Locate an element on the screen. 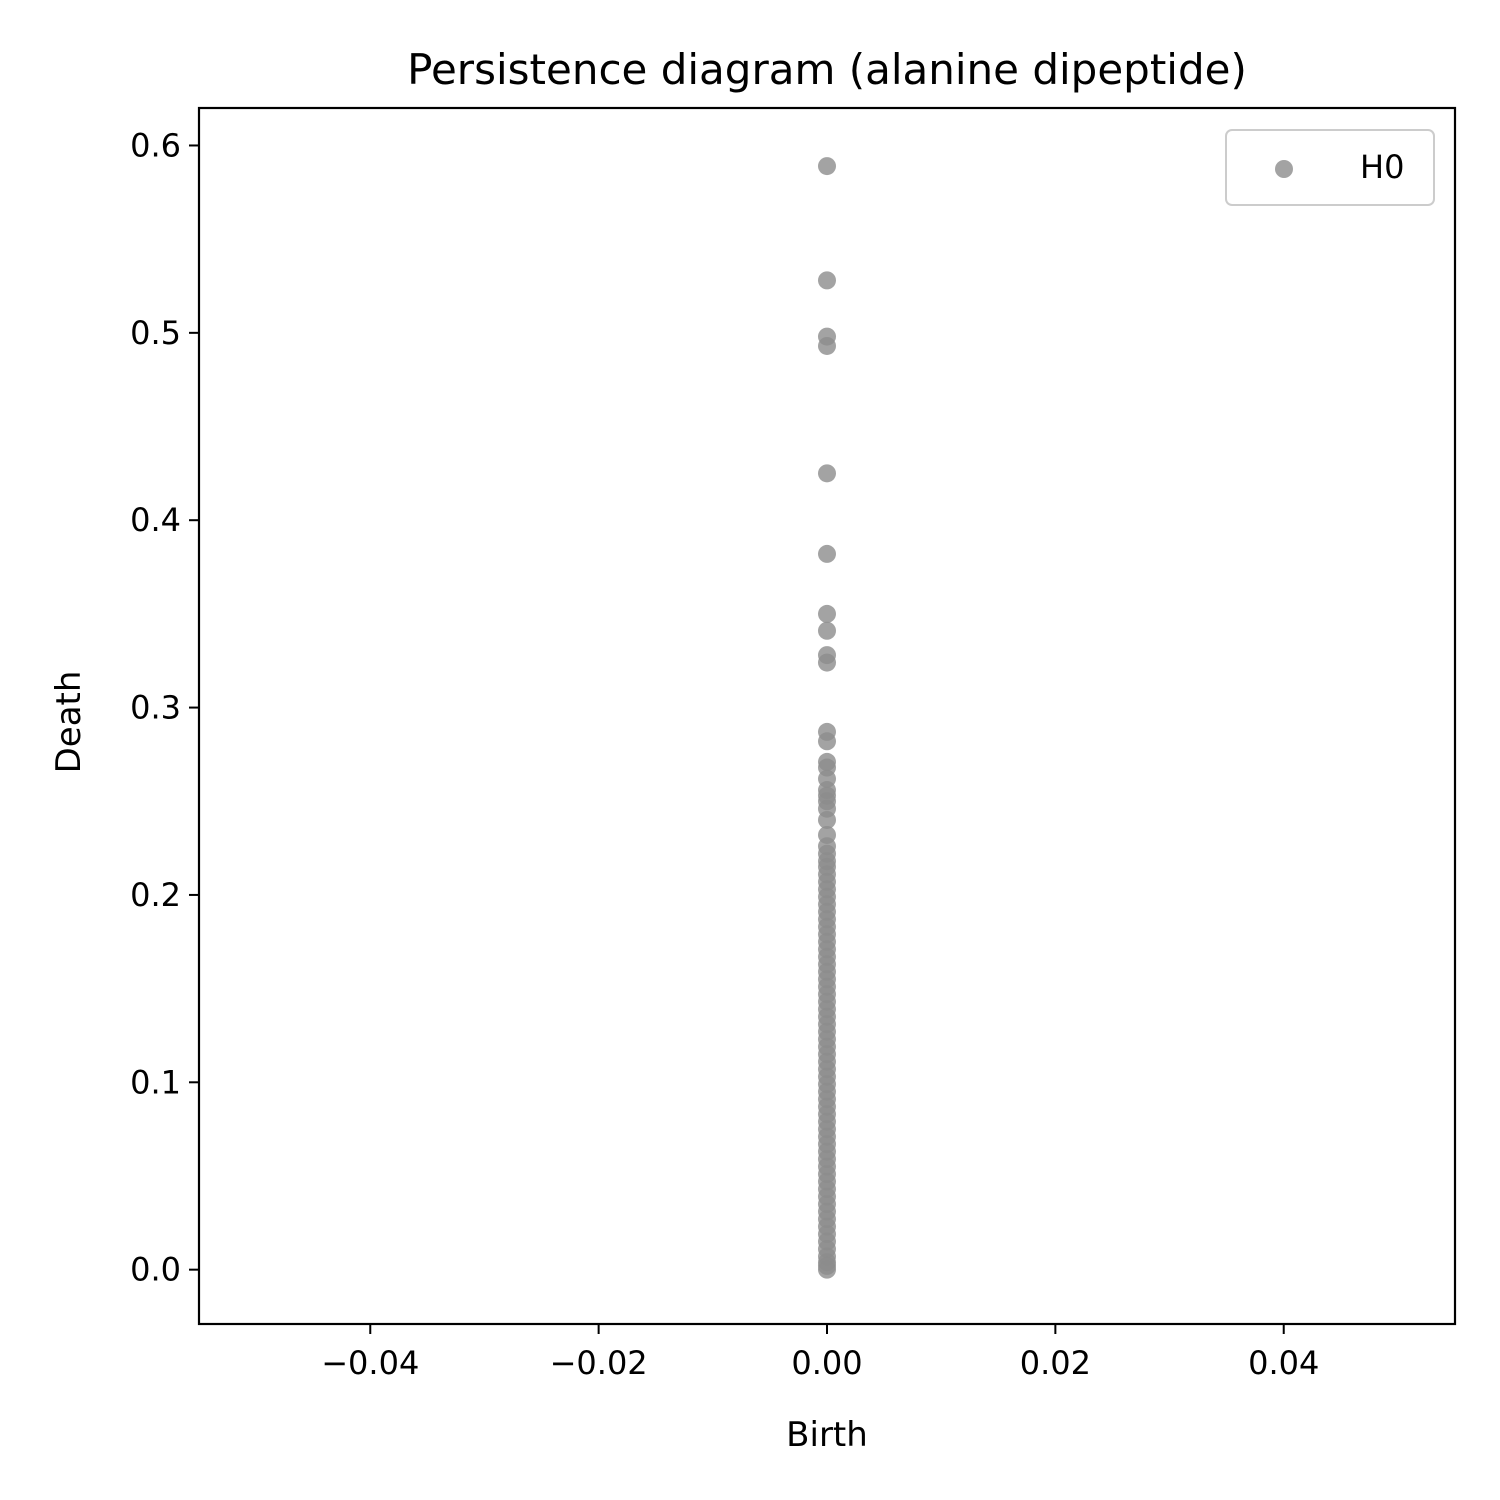  x-axis: −0.04 −0.02 0.00 0.02 0.04 is located at coordinates (820, 1353).